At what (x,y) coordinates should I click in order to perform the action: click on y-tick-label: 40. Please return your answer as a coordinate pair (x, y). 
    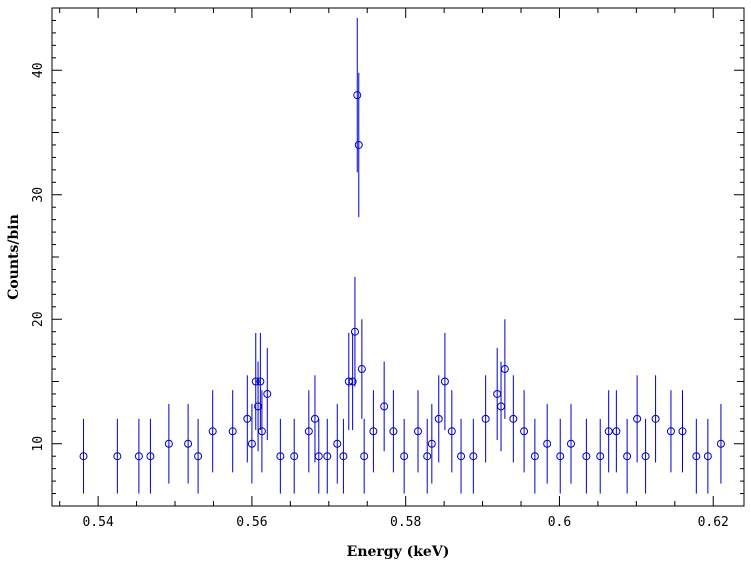
    Looking at the image, I should click on (38, 70).